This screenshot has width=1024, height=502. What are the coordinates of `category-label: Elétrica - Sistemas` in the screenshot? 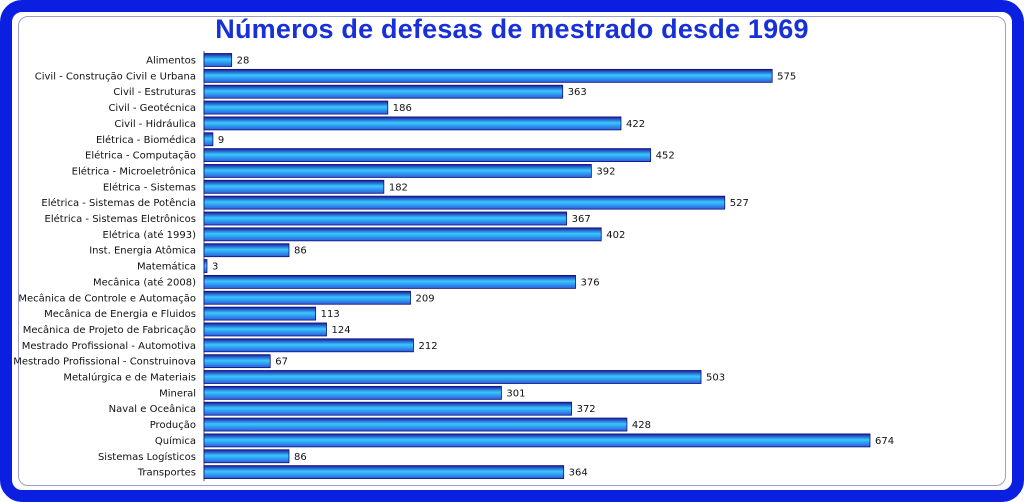 It's located at (149, 187).